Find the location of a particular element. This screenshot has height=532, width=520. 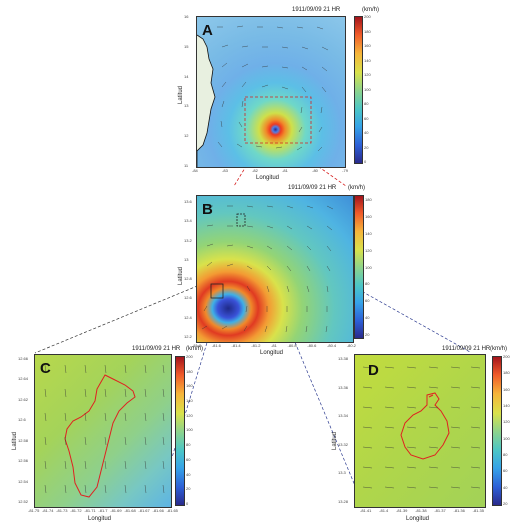

panel-a-ylabel: Latitud is located at coordinates (181, 94).